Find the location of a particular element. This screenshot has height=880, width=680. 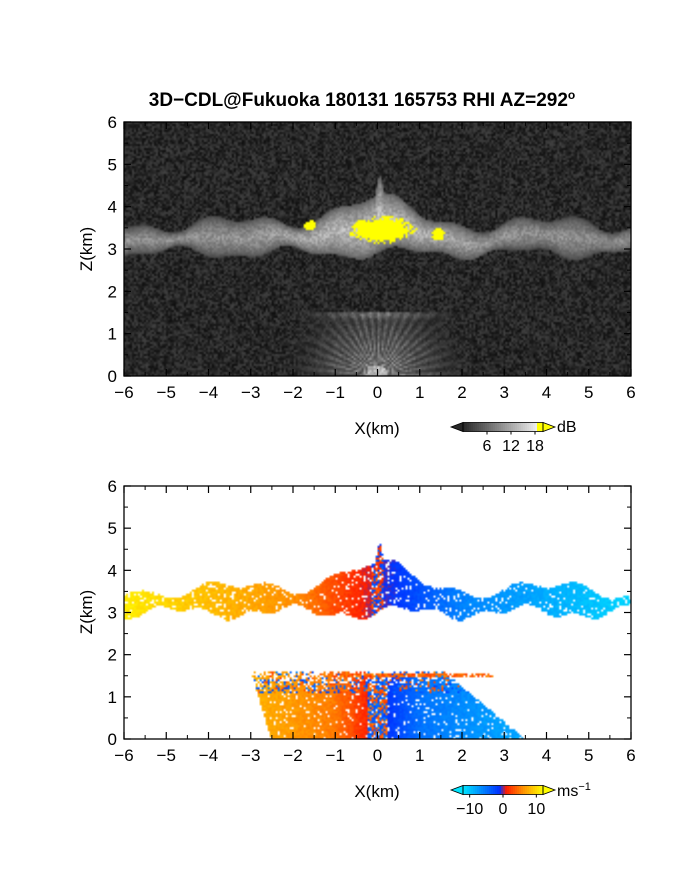

y-tick-label: 5 is located at coordinates (112, 164).